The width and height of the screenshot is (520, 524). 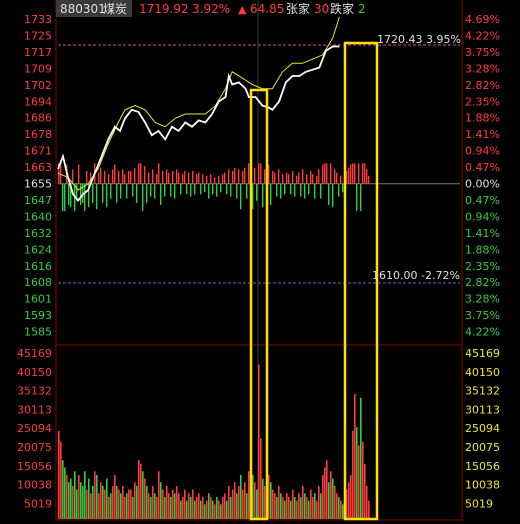 What do you see at coordinates (482, 391) in the screenshot?
I see `volume-tick-label-right: 35132` at bounding box center [482, 391].